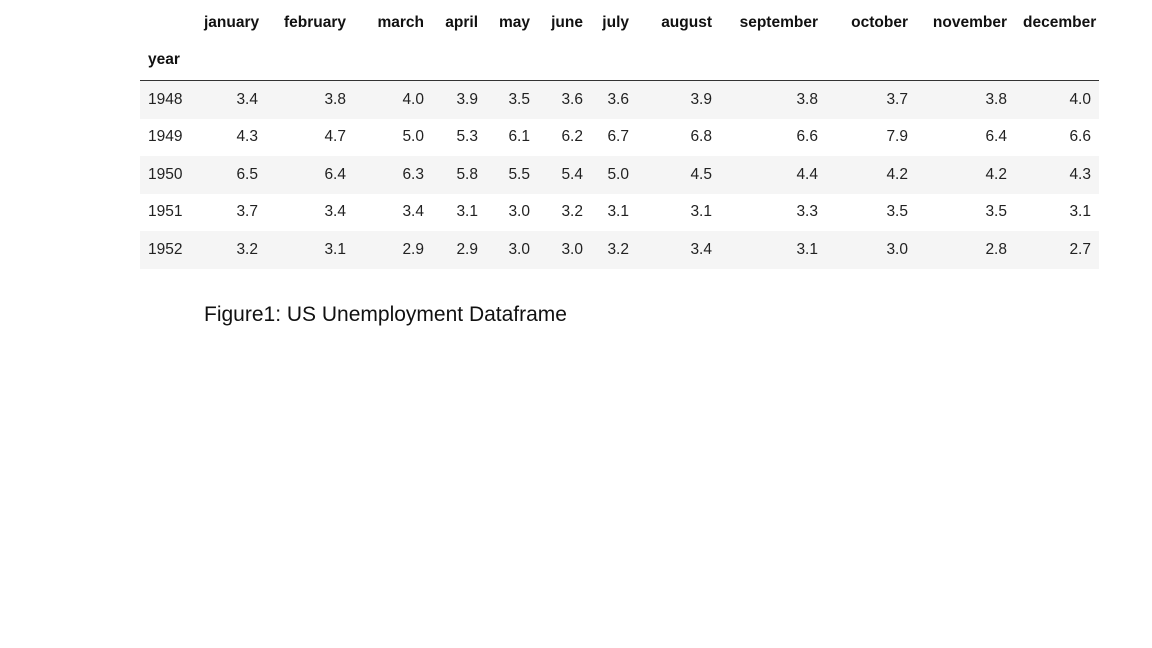 The image size is (1152, 648). Describe the element at coordinates (314, 22) in the screenshot. I see `column-header: february` at that location.